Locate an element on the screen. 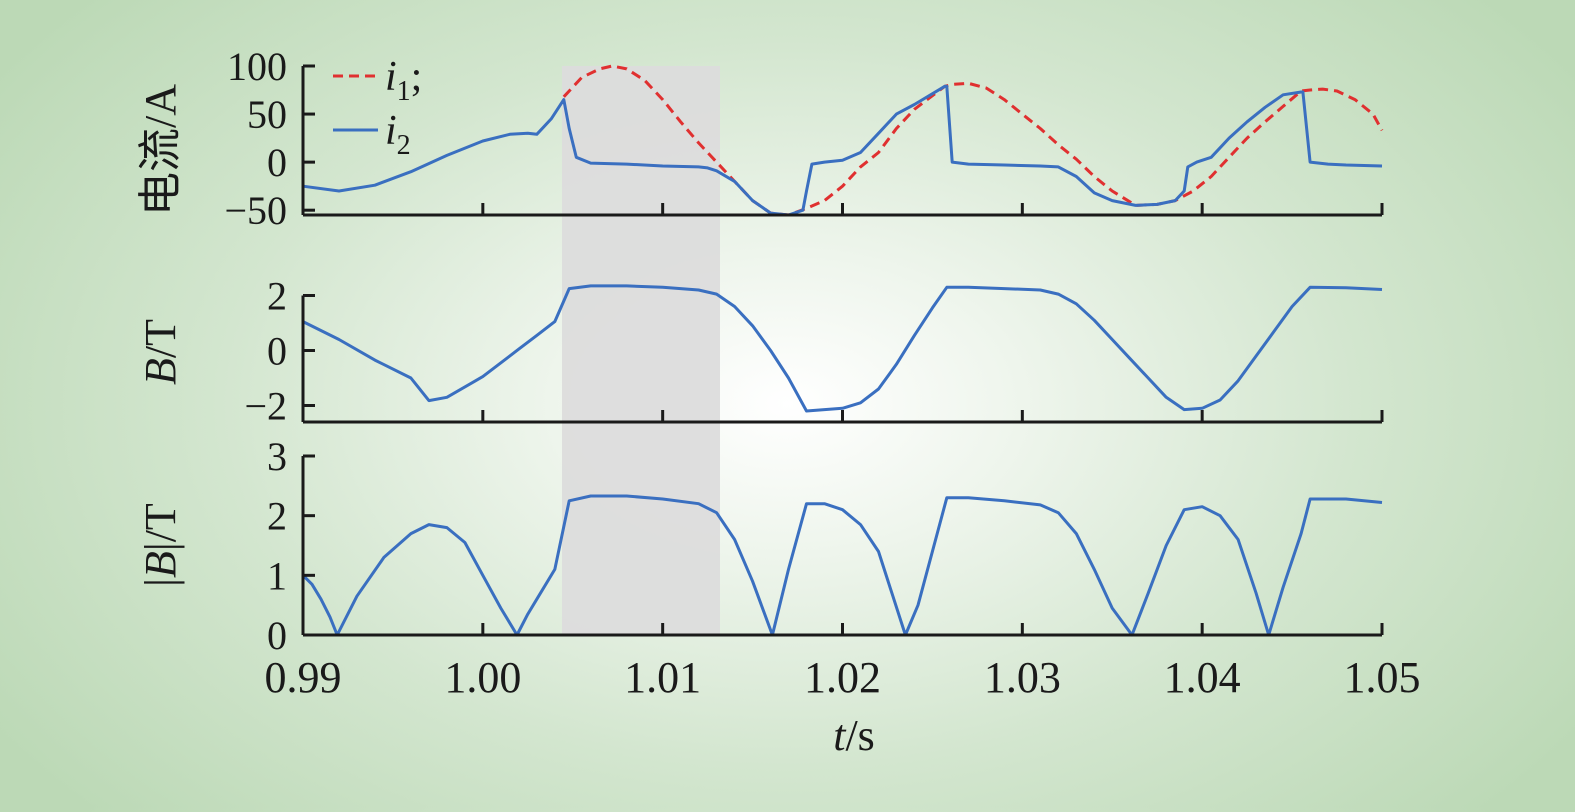  y-axis-title: 电流/A is located at coordinates (160, 150).